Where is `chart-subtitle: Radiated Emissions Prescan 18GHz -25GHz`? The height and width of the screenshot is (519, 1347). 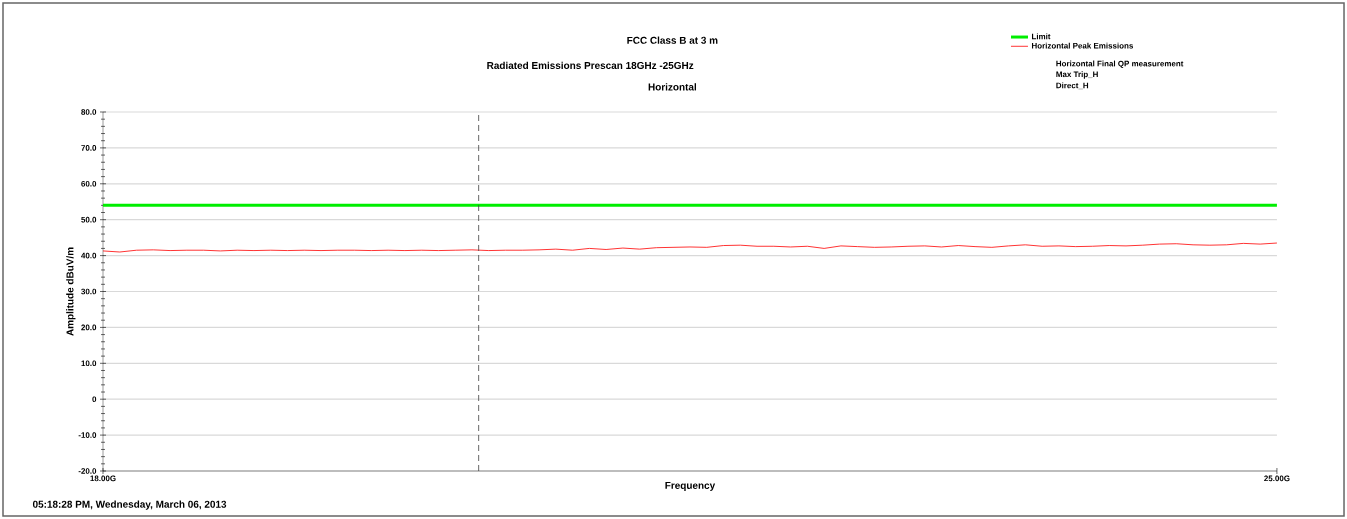
chart-subtitle: Radiated Emissions Prescan 18GHz -25GHz is located at coordinates (590, 65).